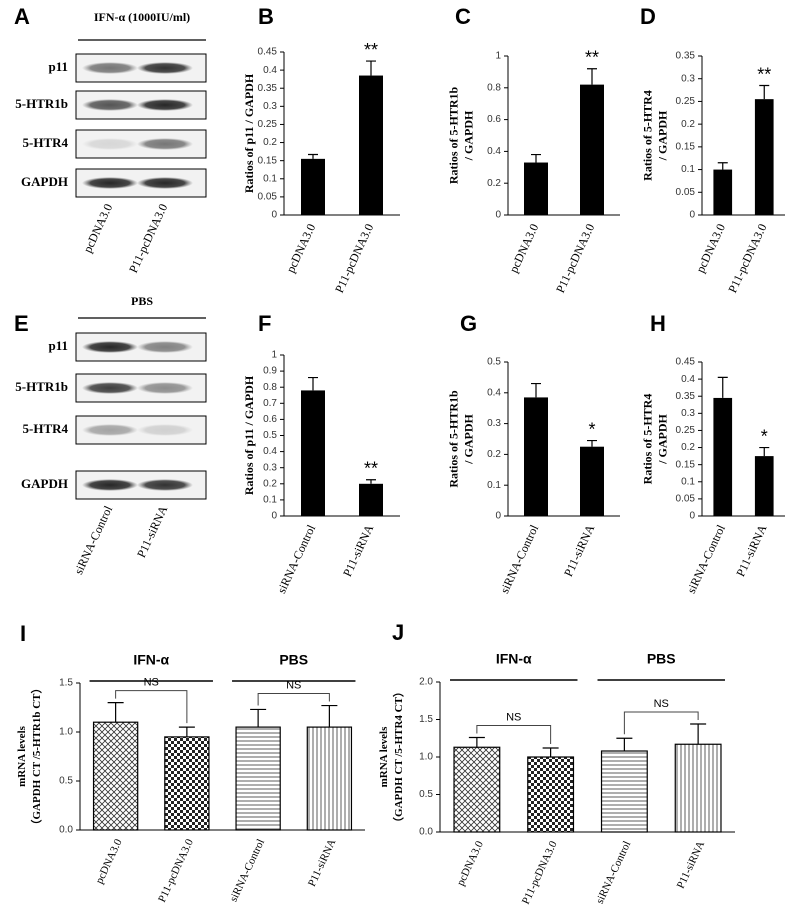  What do you see at coordinates (21, 323) in the screenshot?
I see `panel-letter: E` at bounding box center [21, 323].